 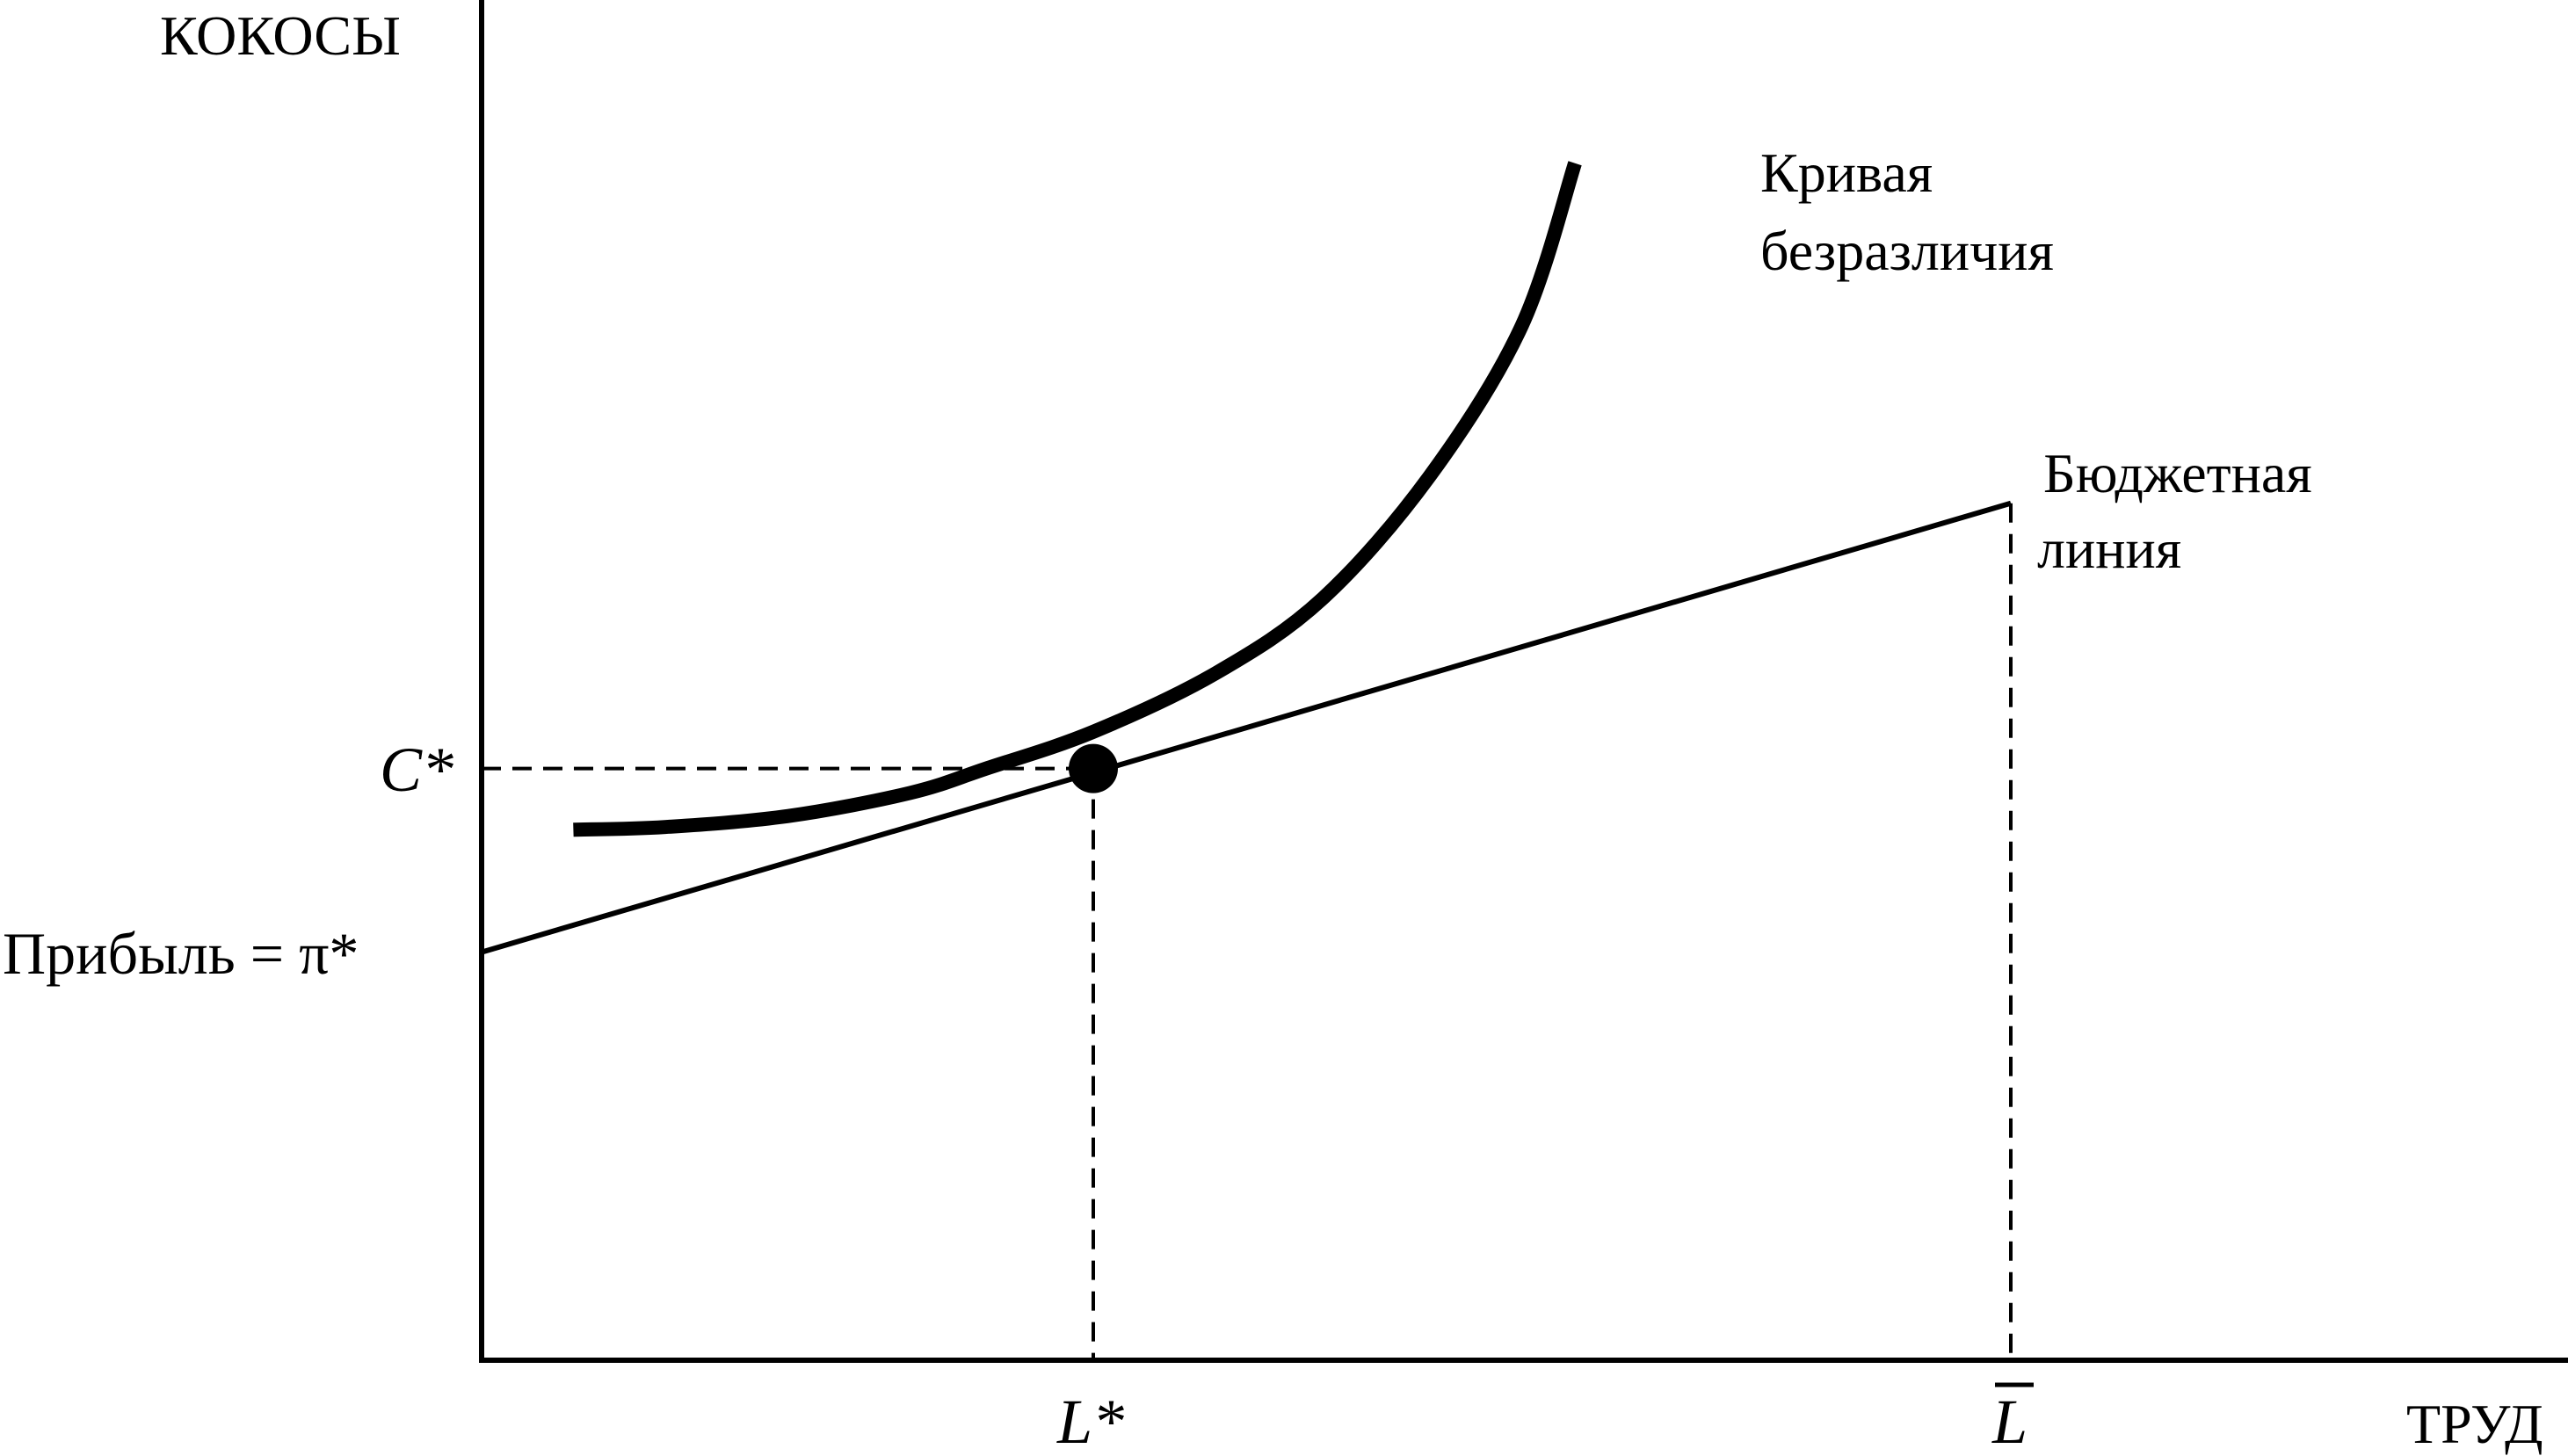 What do you see at coordinates (1090, 1421) in the screenshot?
I see `x-tick-label-l-star: L*` at bounding box center [1090, 1421].